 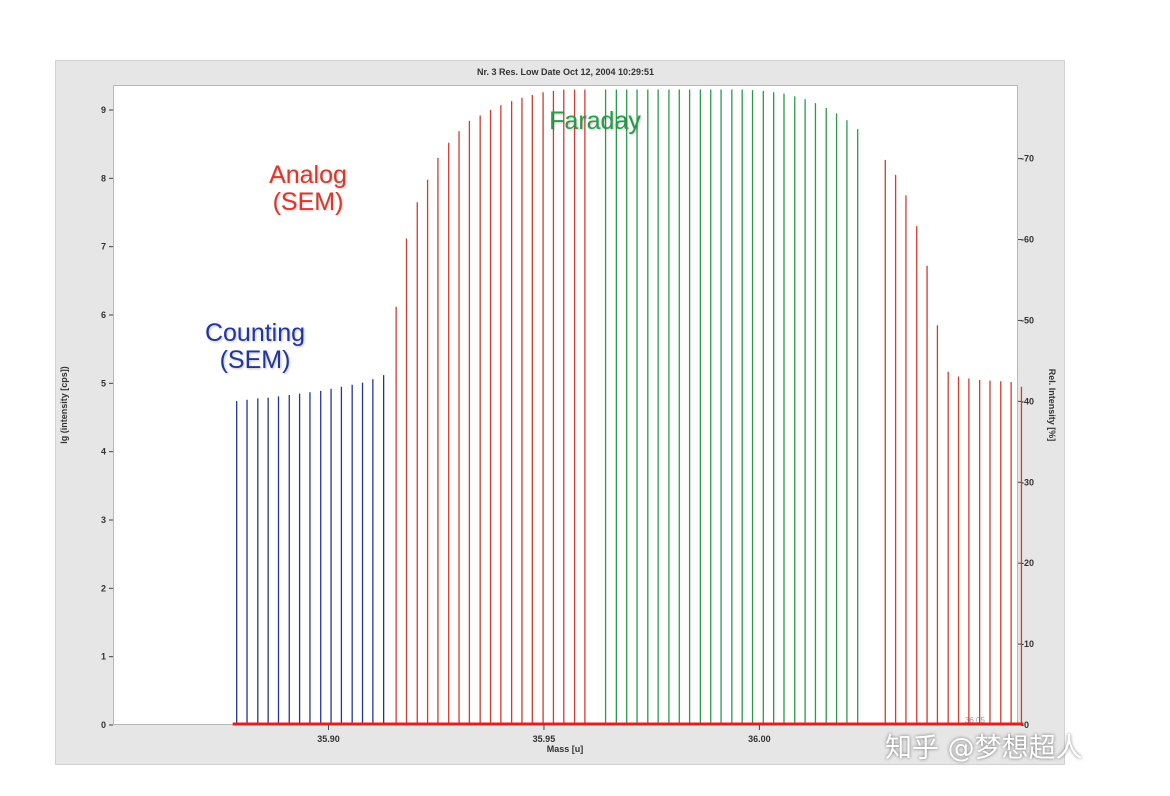 What do you see at coordinates (103, 247) in the screenshot?
I see `y-tick-label-left: 7` at bounding box center [103, 247].